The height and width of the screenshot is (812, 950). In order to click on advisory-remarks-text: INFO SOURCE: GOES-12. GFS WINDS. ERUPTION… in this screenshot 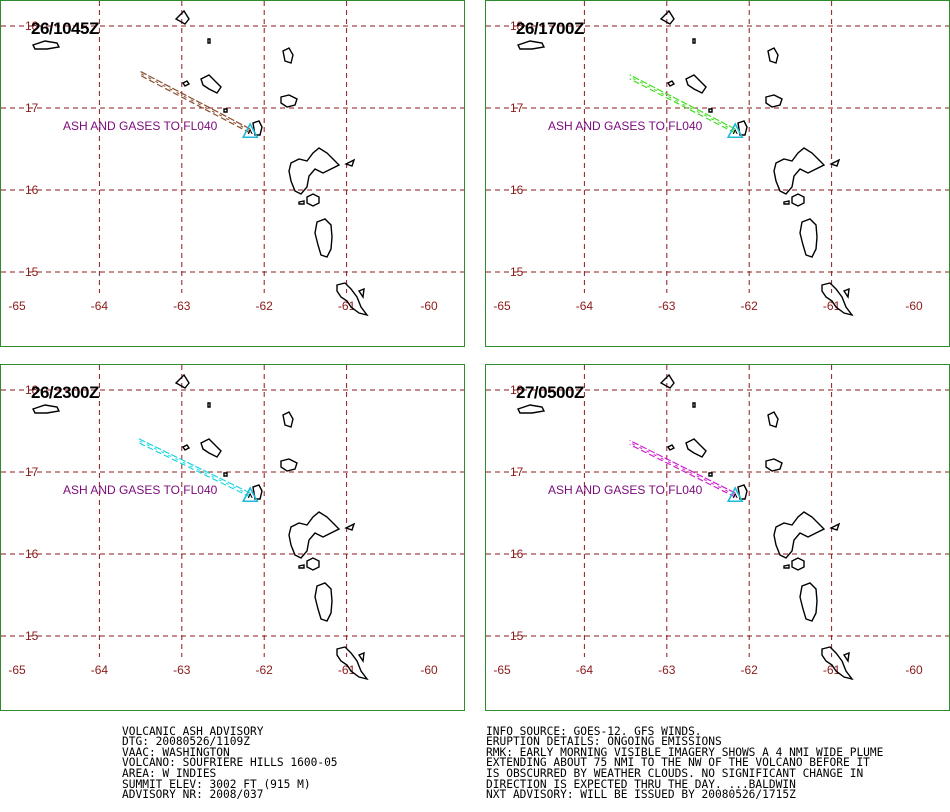, I will do `click(684, 763)`.